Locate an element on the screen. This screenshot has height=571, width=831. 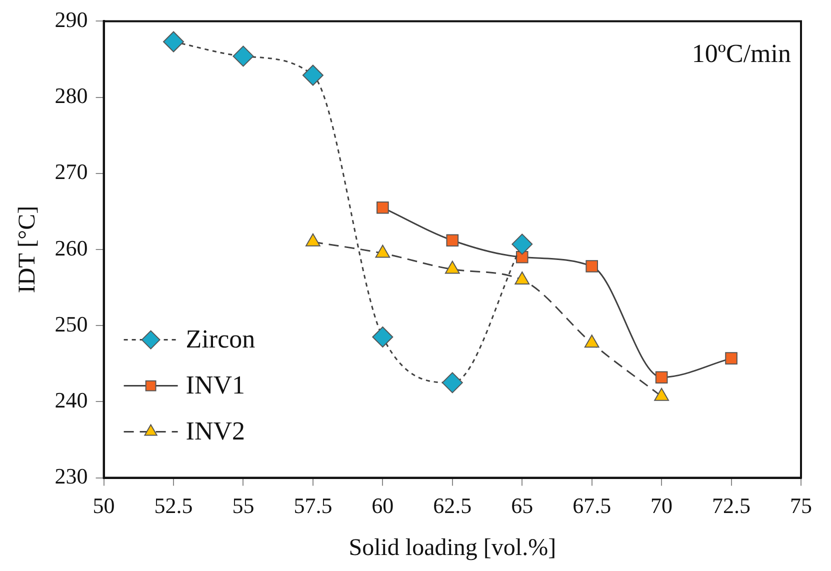
y-tick-label: 240 is located at coordinates (71, 399).